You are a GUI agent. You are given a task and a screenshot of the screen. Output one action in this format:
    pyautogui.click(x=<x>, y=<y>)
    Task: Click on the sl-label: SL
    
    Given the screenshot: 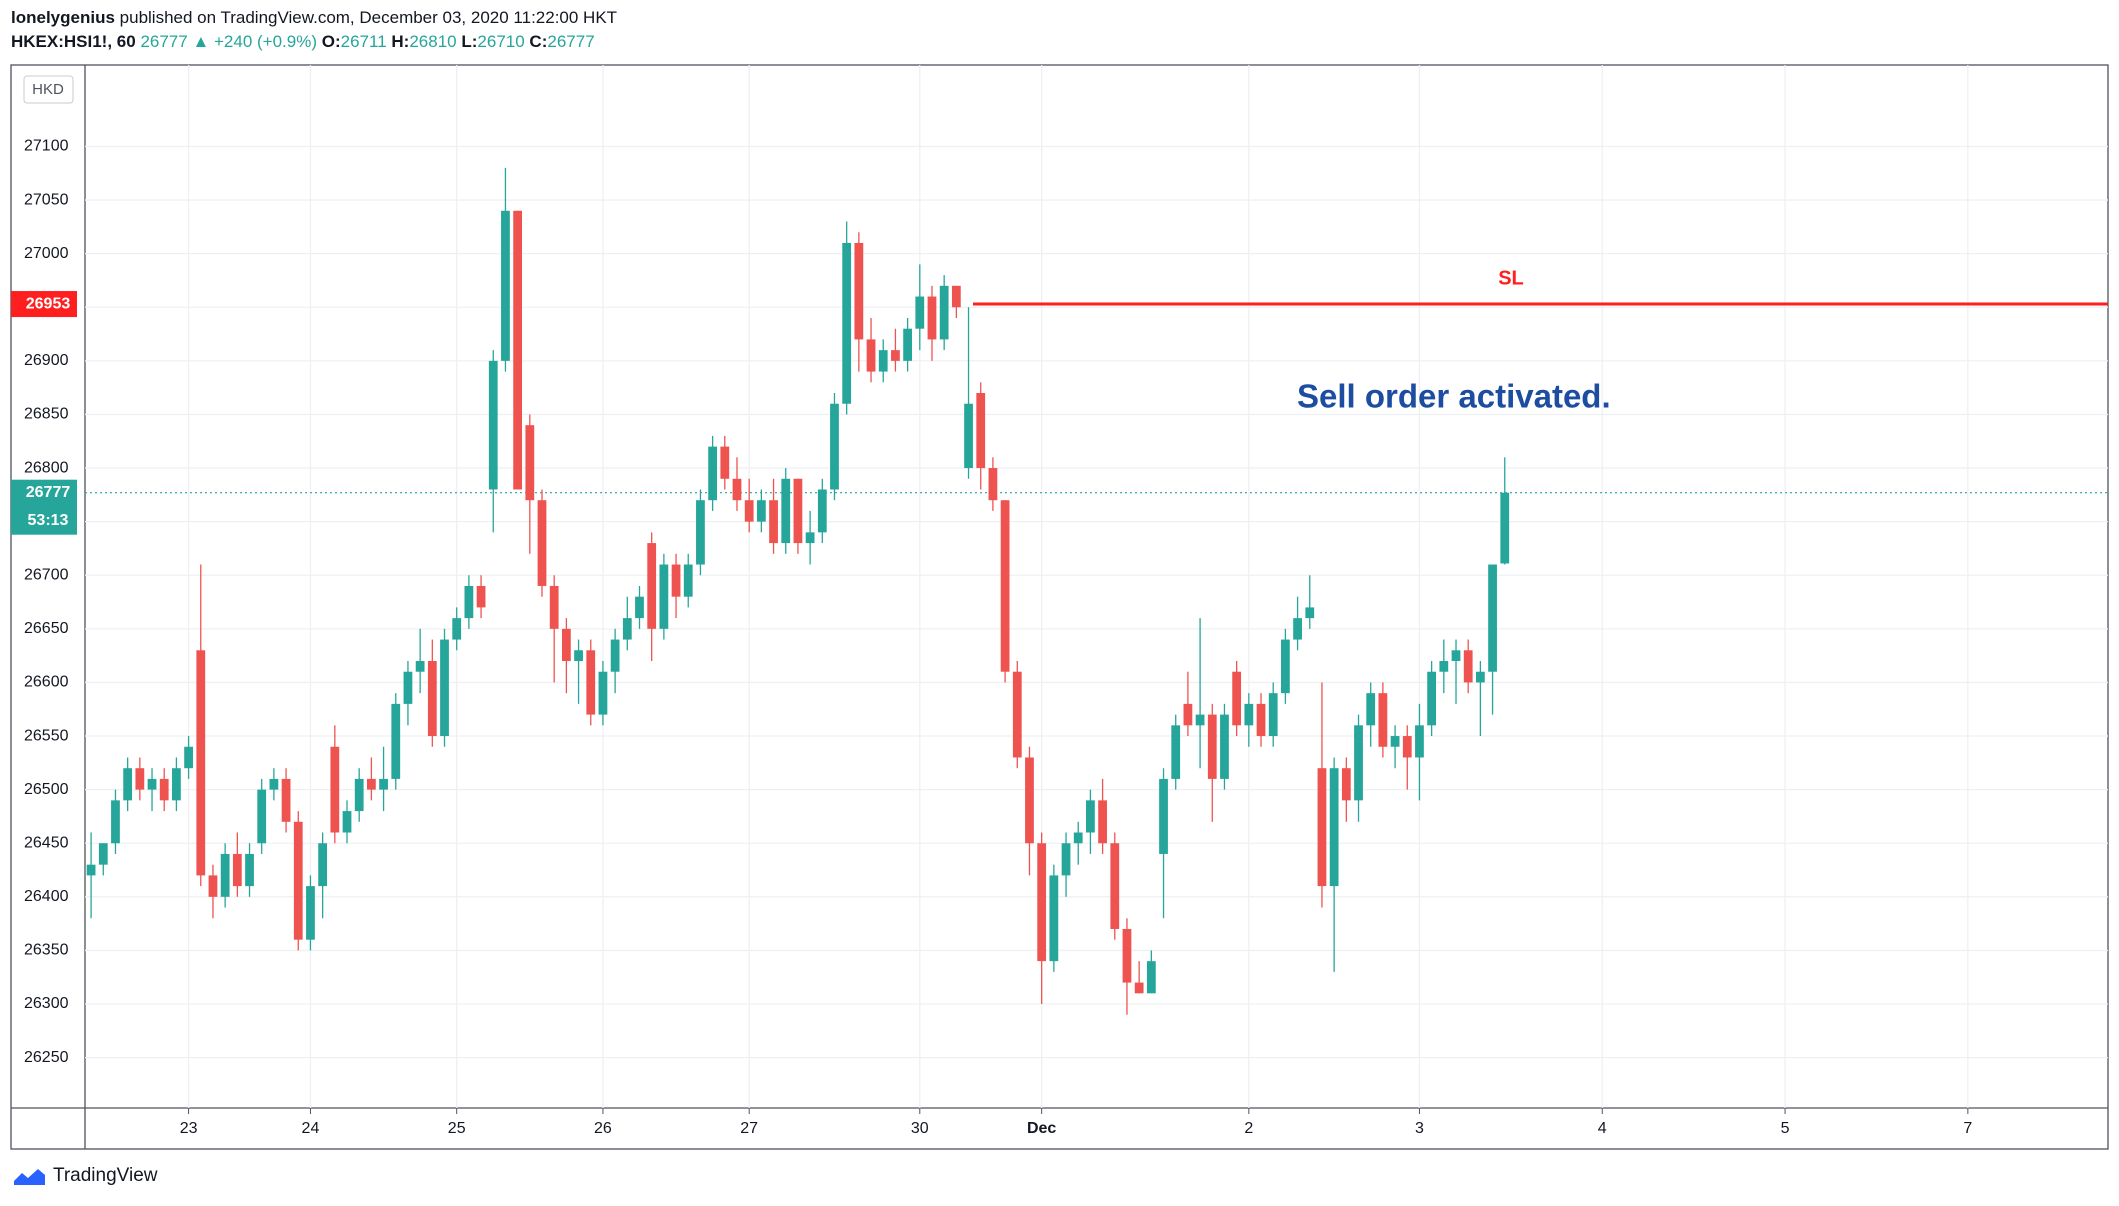 What is the action you would take?
    pyautogui.click(x=1511, y=278)
    